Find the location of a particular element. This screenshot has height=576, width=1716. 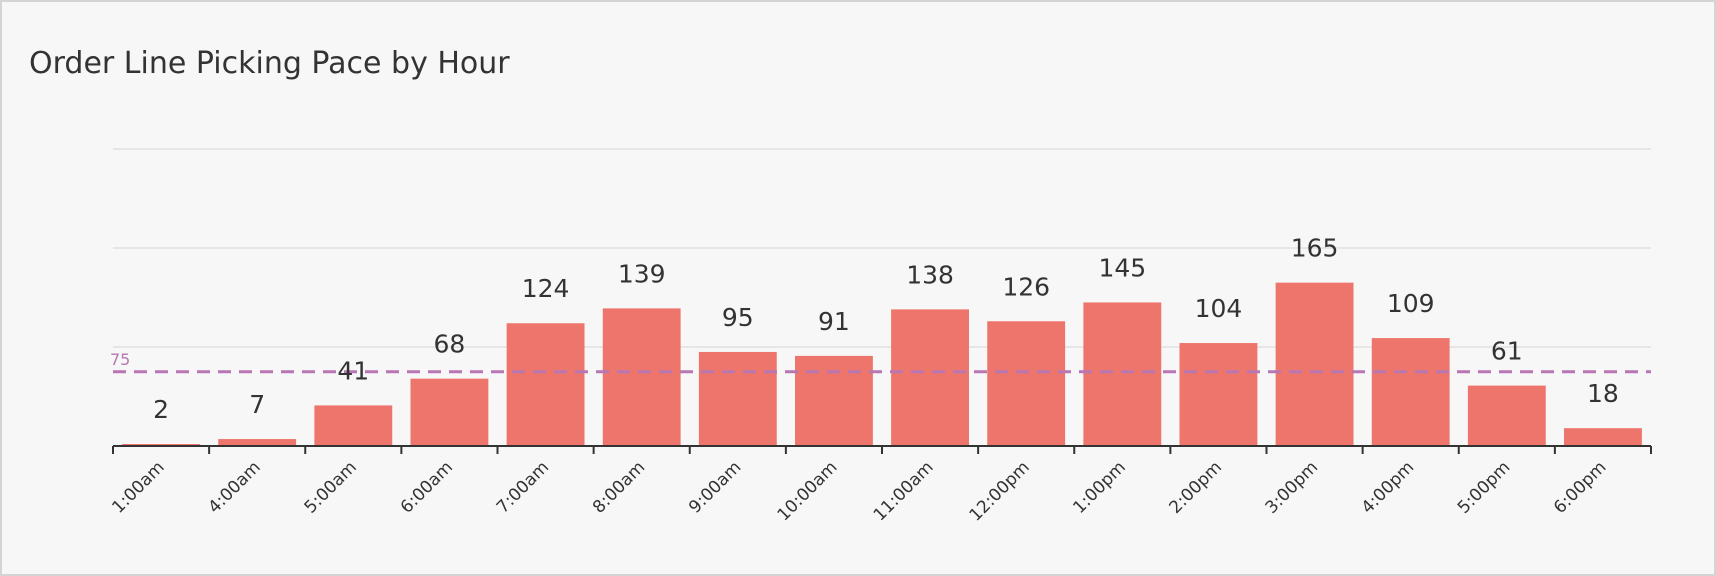

data-label: 139 is located at coordinates (642, 273).